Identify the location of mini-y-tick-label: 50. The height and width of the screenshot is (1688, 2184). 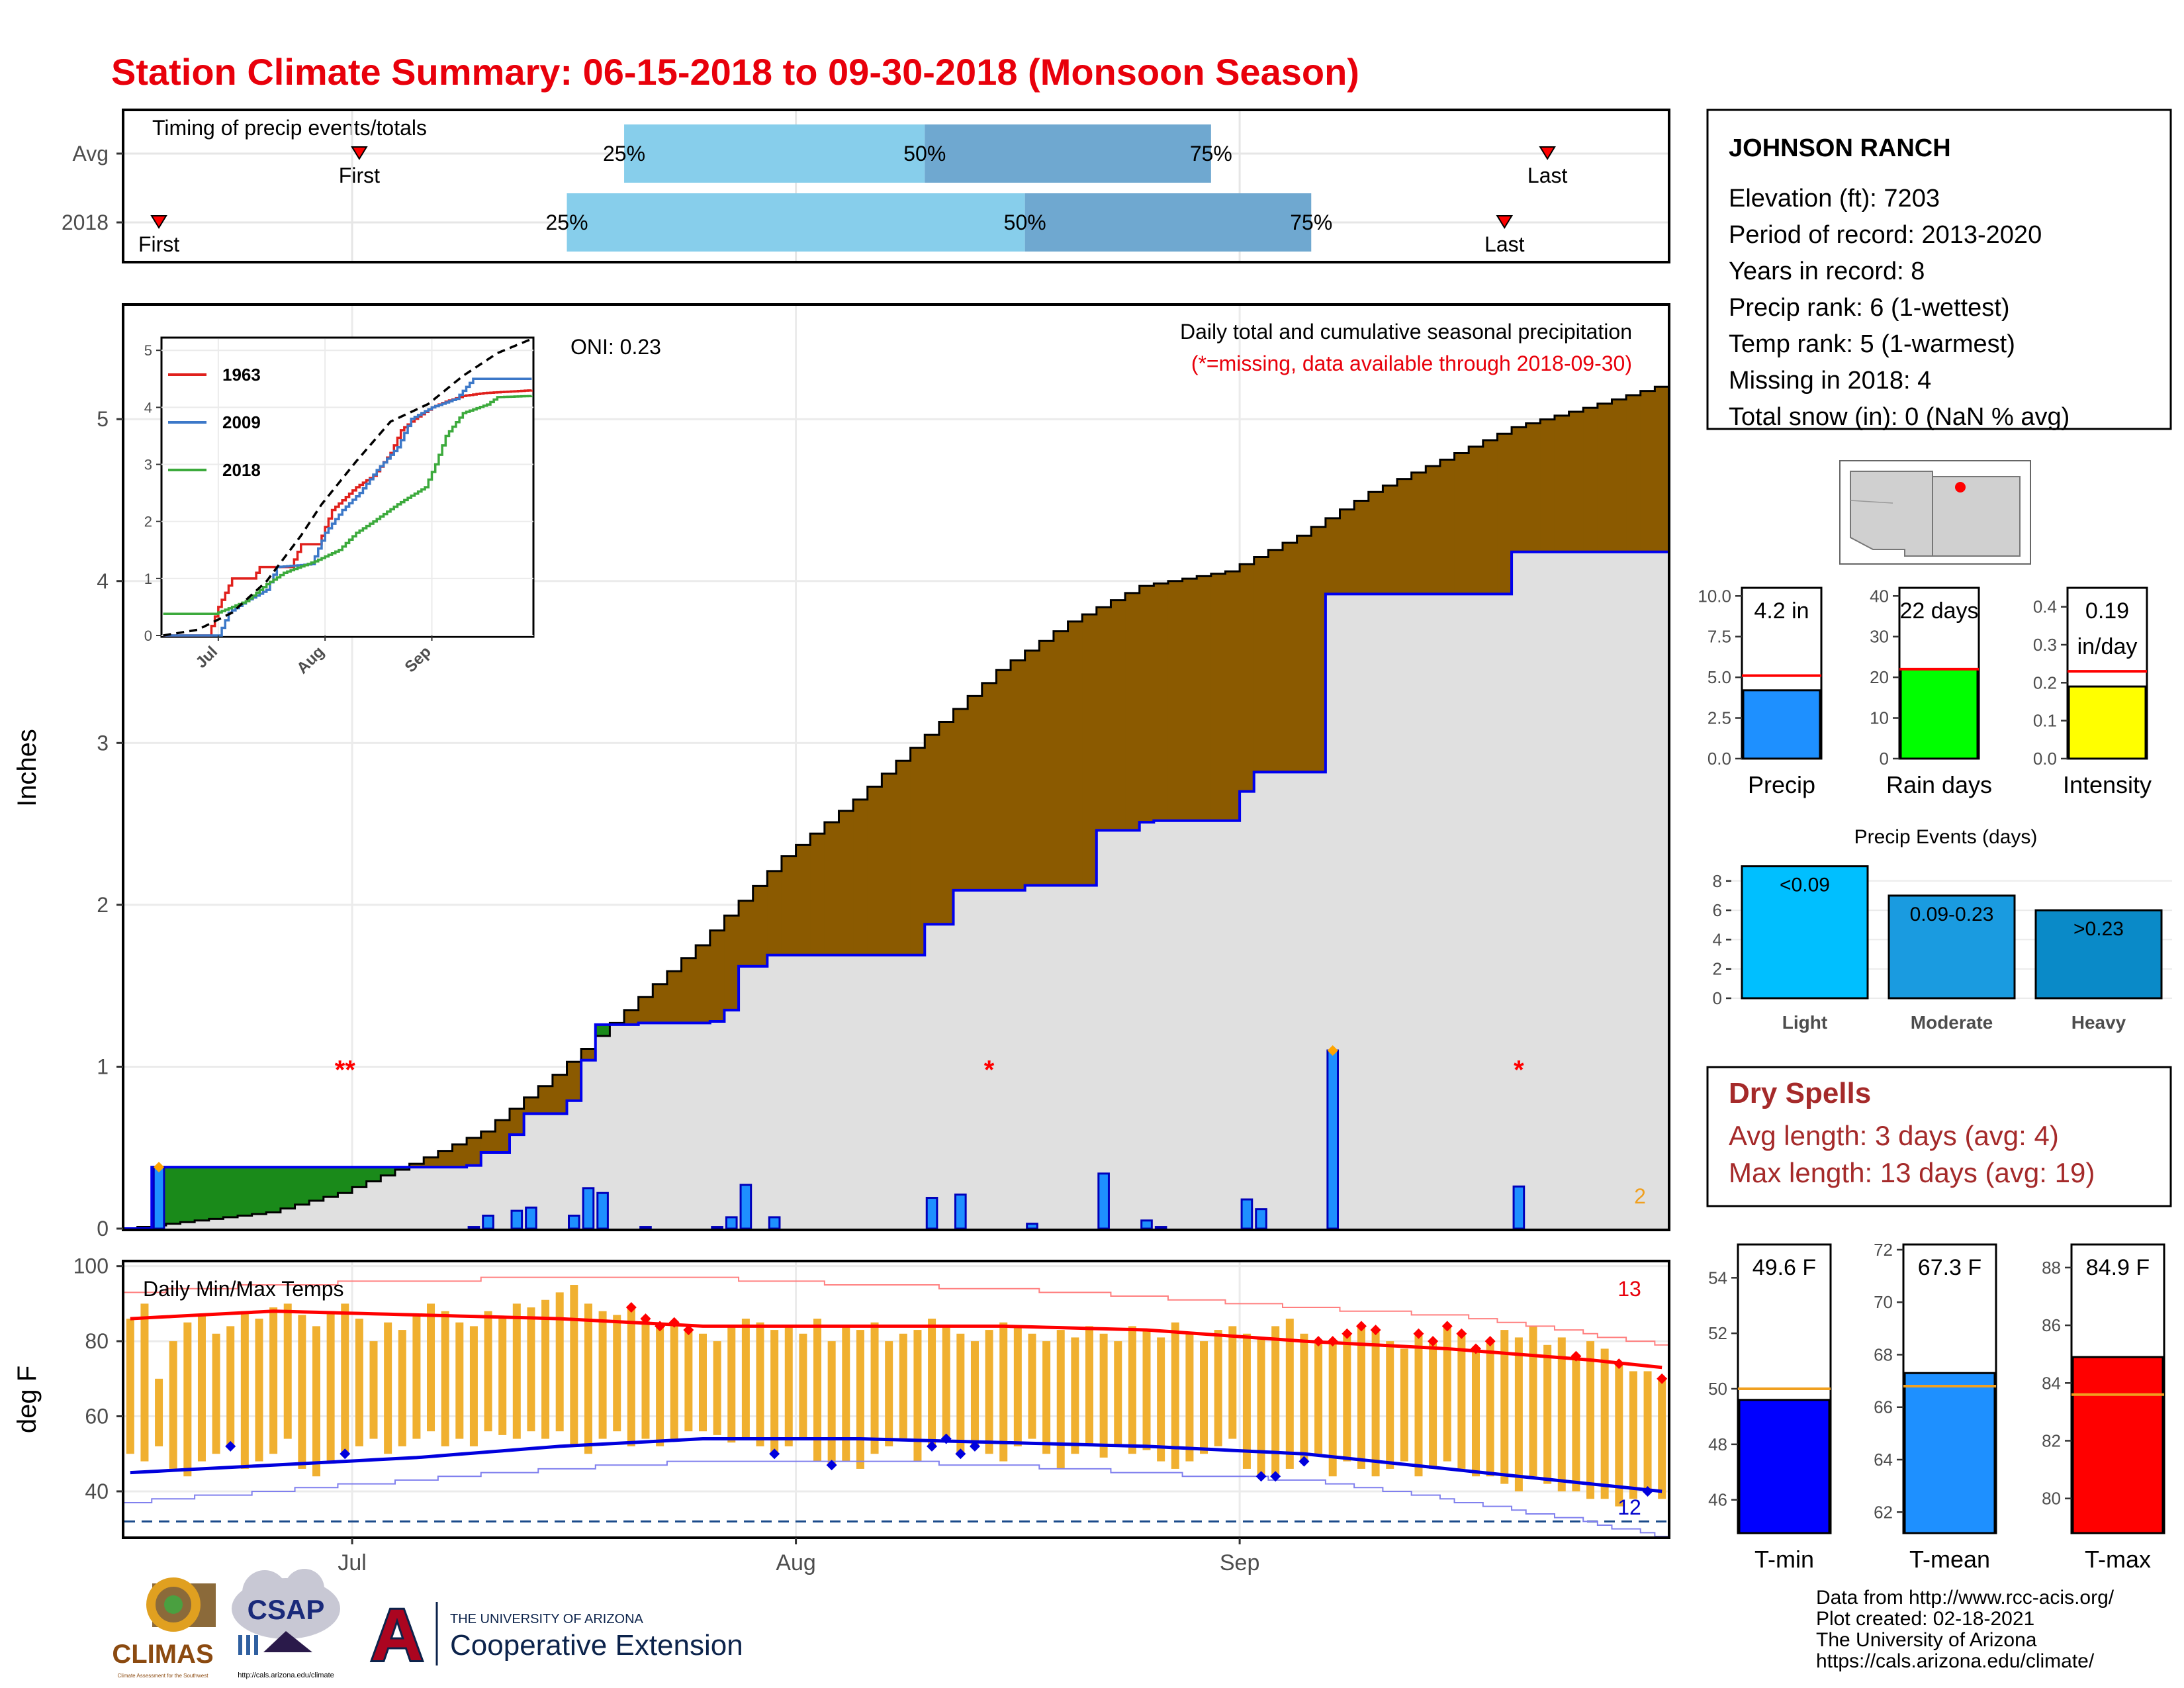
(1718, 1389).